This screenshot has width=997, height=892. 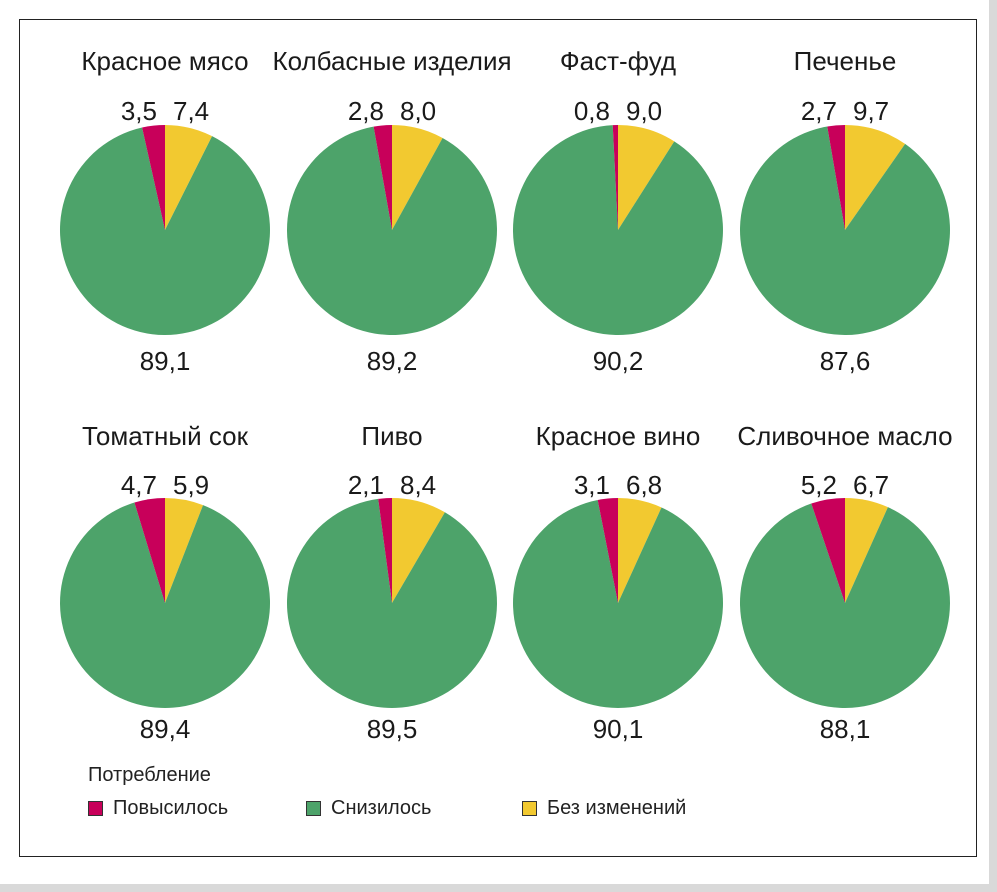 I want to click on pie-6-title: Пиво, so click(x=391, y=436).